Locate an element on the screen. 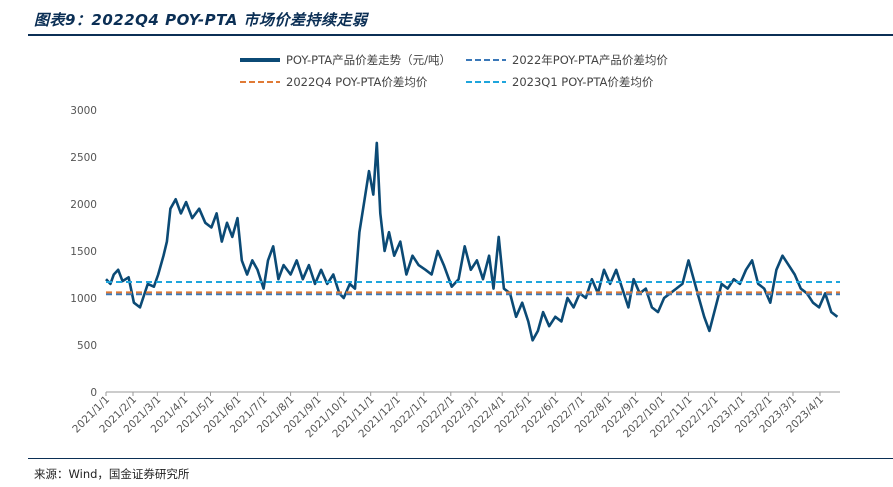 This screenshot has height=487, width=893. legend-label: 2022Q4 POY-PTA价差均价 is located at coordinates (357, 82).